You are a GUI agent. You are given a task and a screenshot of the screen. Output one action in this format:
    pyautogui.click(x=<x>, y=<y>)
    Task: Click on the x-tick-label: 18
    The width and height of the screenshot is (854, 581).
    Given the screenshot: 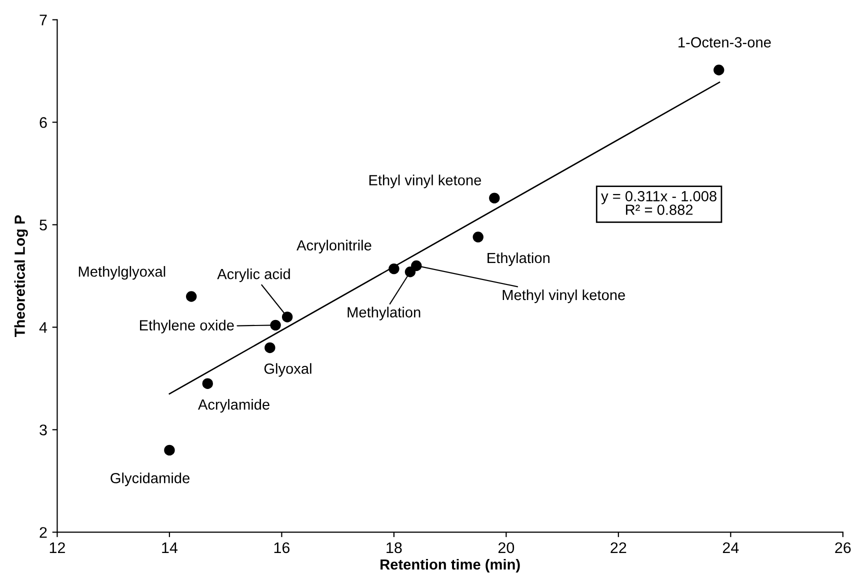 What is the action you would take?
    pyautogui.click(x=394, y=548)
    